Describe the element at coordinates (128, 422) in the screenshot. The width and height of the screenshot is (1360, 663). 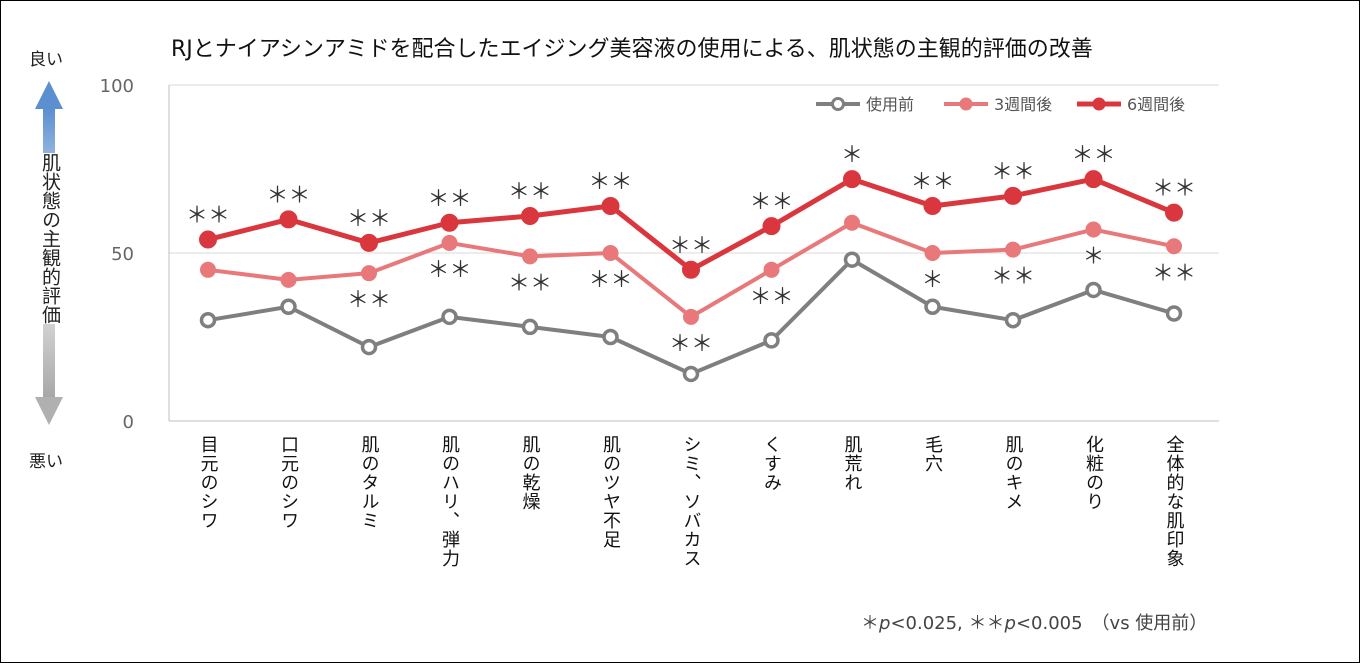
I see `y-tick-label: 0` at that location.